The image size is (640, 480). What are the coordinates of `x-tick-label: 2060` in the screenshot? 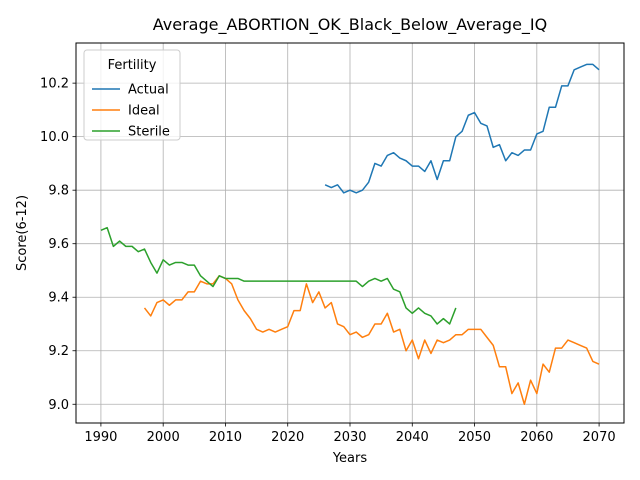 It's located at (536, 437).